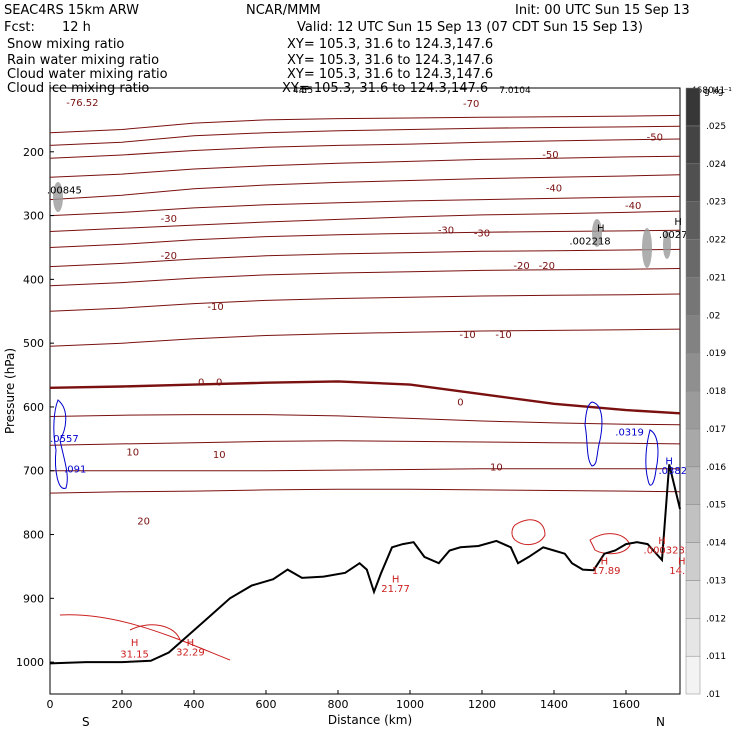  What do you see at coordinates (716, 165) in the screenshot?
I see `colorbar-tick-label: .024` at bounding box center [716, 165].